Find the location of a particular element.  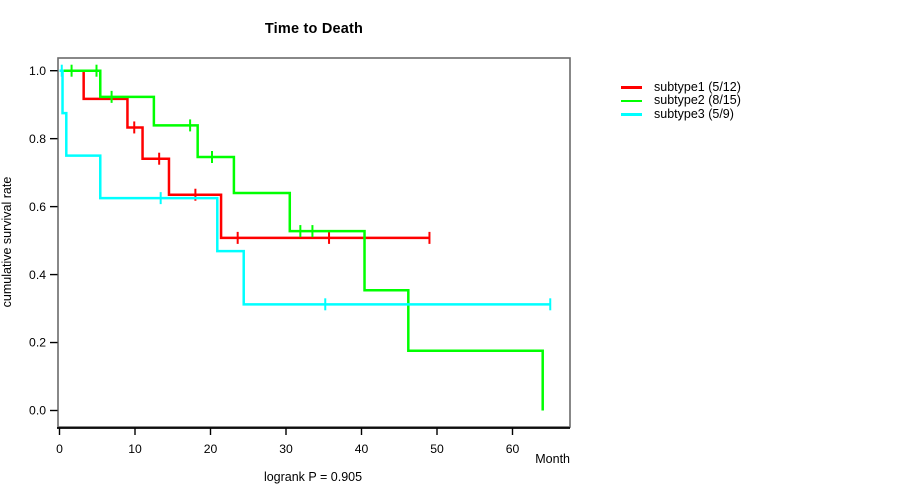

x-tick-label: 50 is located at coordinates (437, 449).